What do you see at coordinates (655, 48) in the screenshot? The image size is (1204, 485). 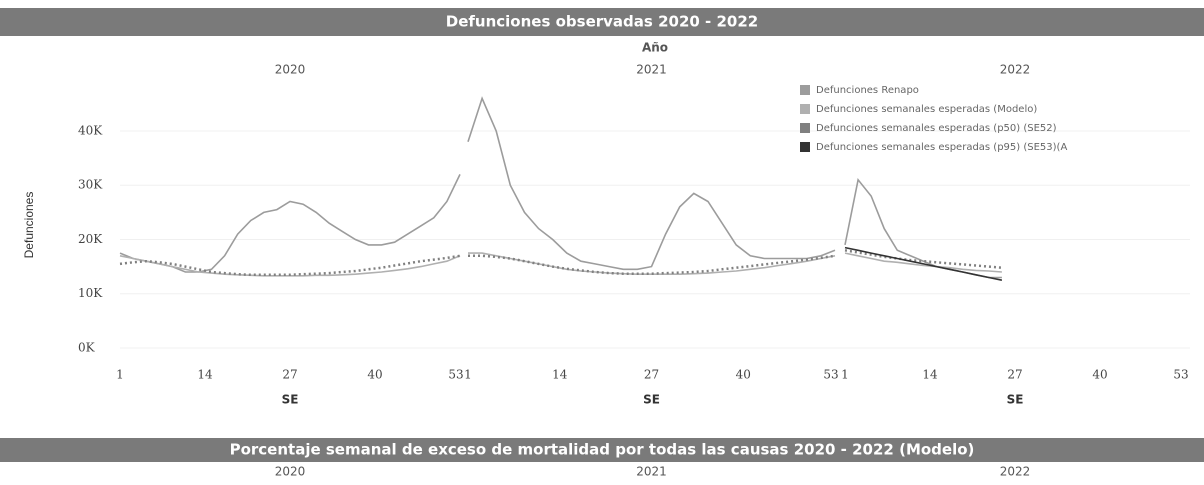 I see `panel-axis-title: Año` at bounding box center [655, 48].